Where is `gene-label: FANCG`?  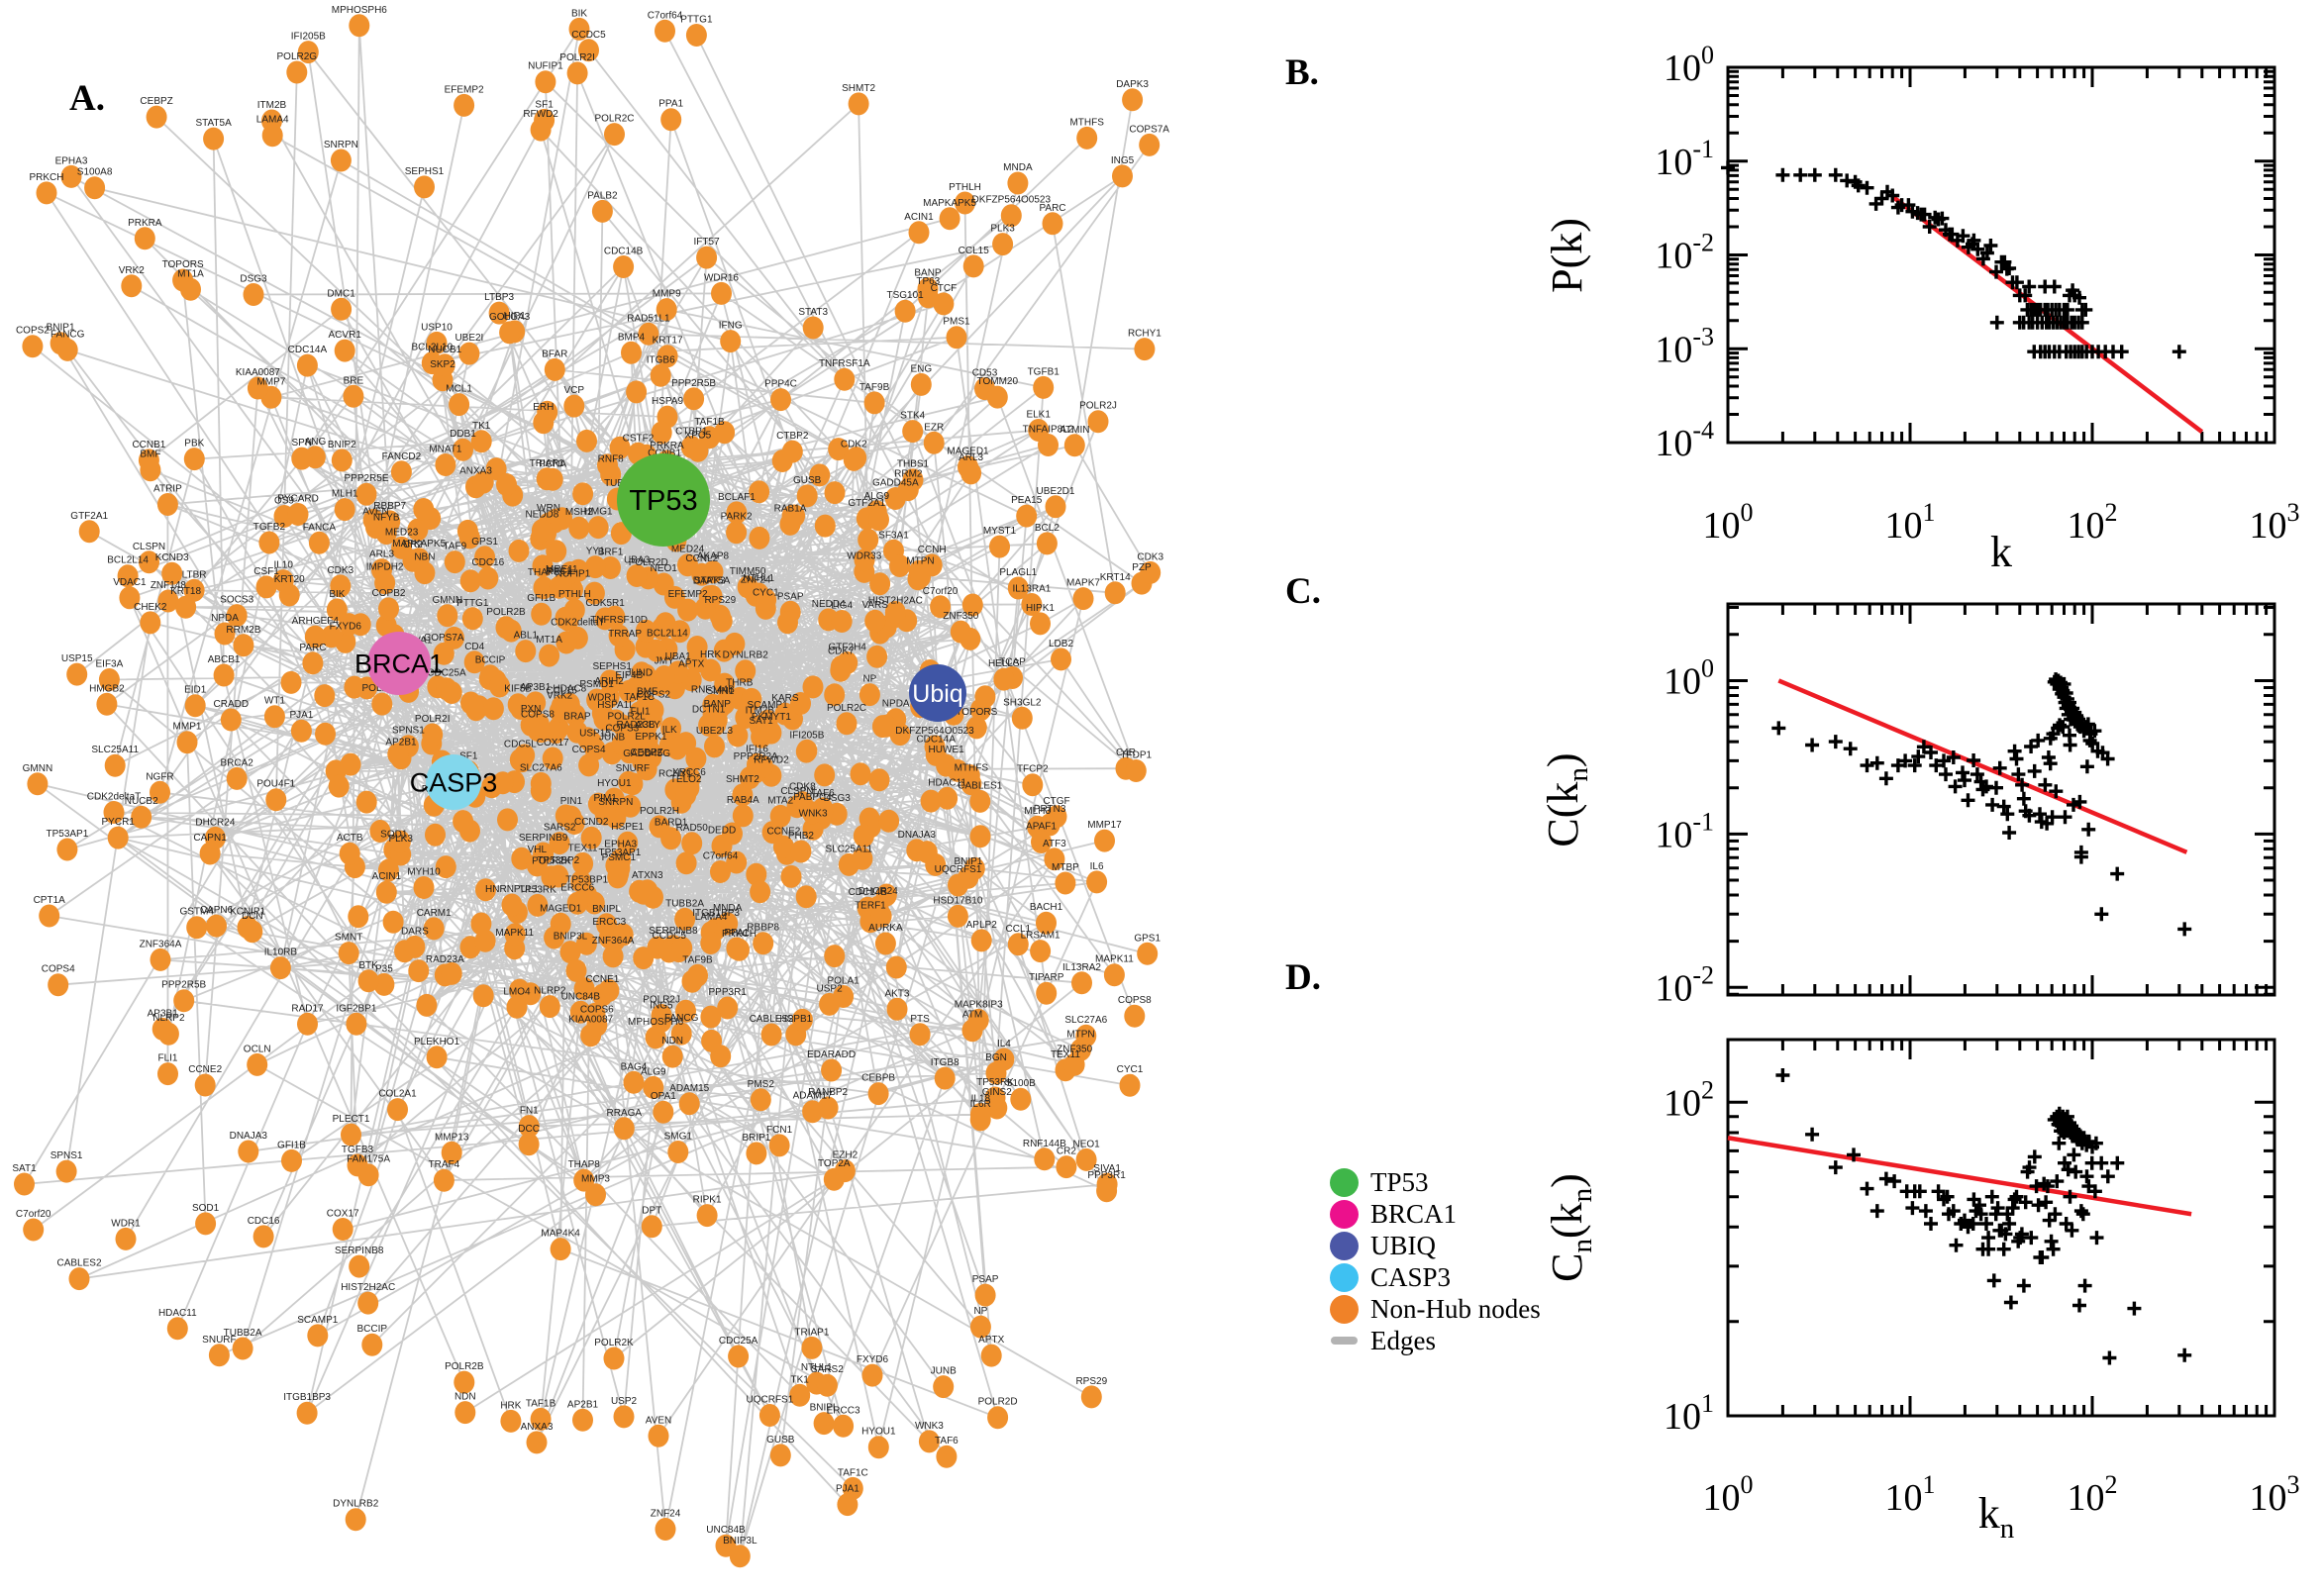 gene-label: FANCG is located at coordinates (67, 334).